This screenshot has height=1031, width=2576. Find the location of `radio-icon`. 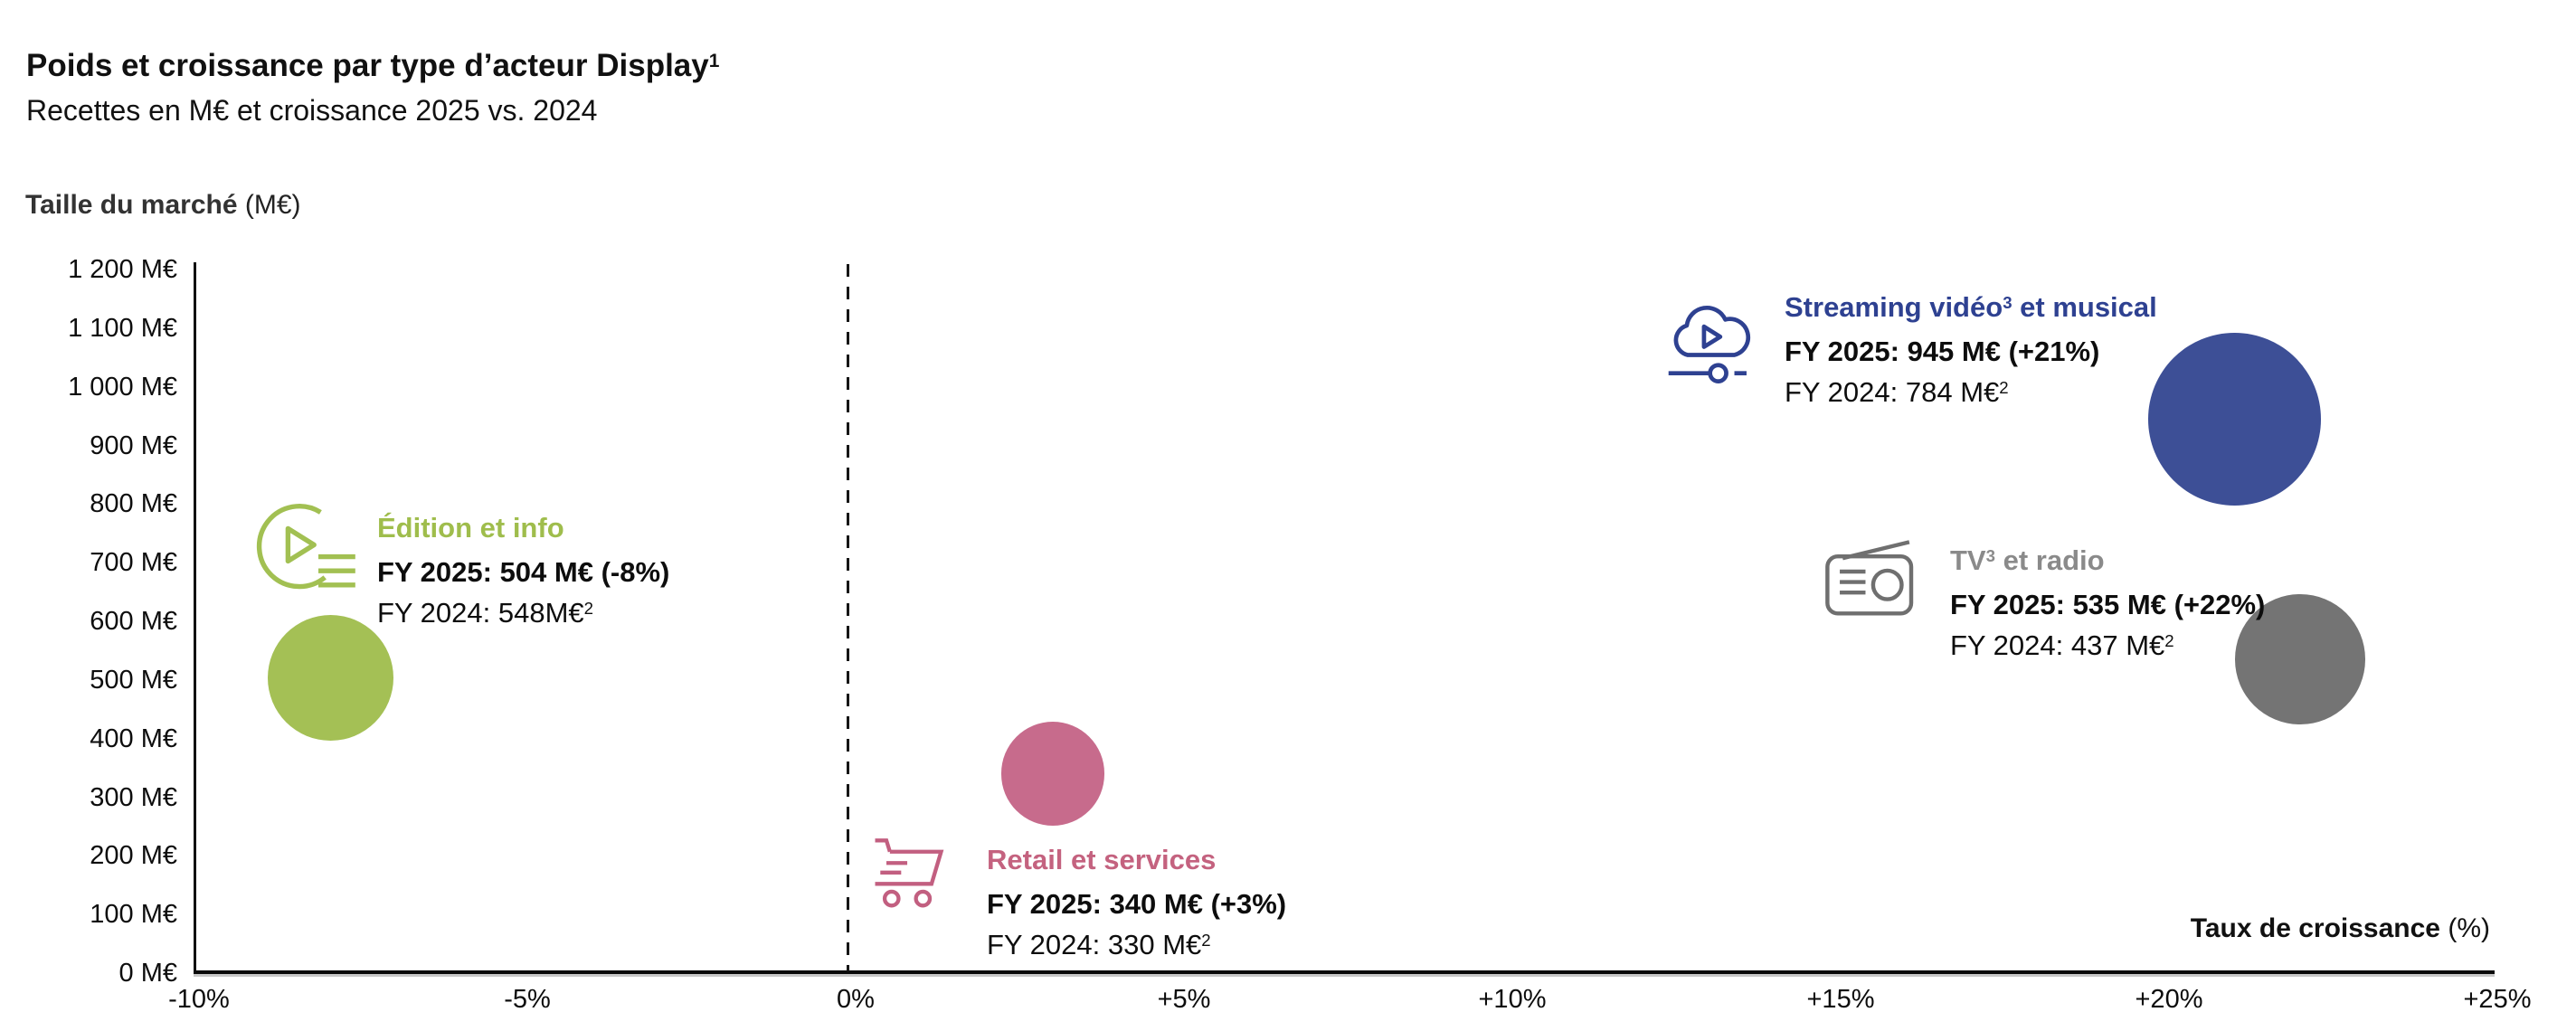

radio-icon is located at coordinates (1875, 580).